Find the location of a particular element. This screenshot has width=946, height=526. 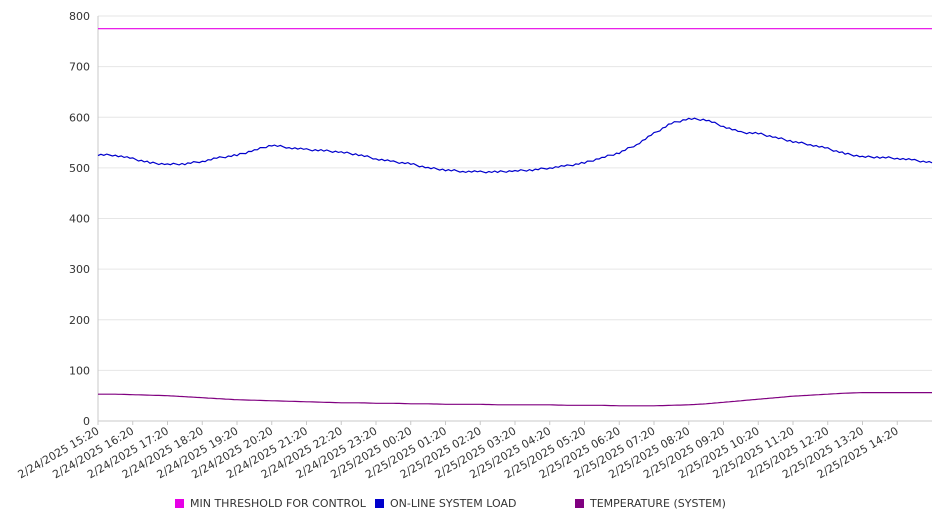

legend-label: MIN THRESHOLD FOR CONTROL is located at coordinates (278, 503).